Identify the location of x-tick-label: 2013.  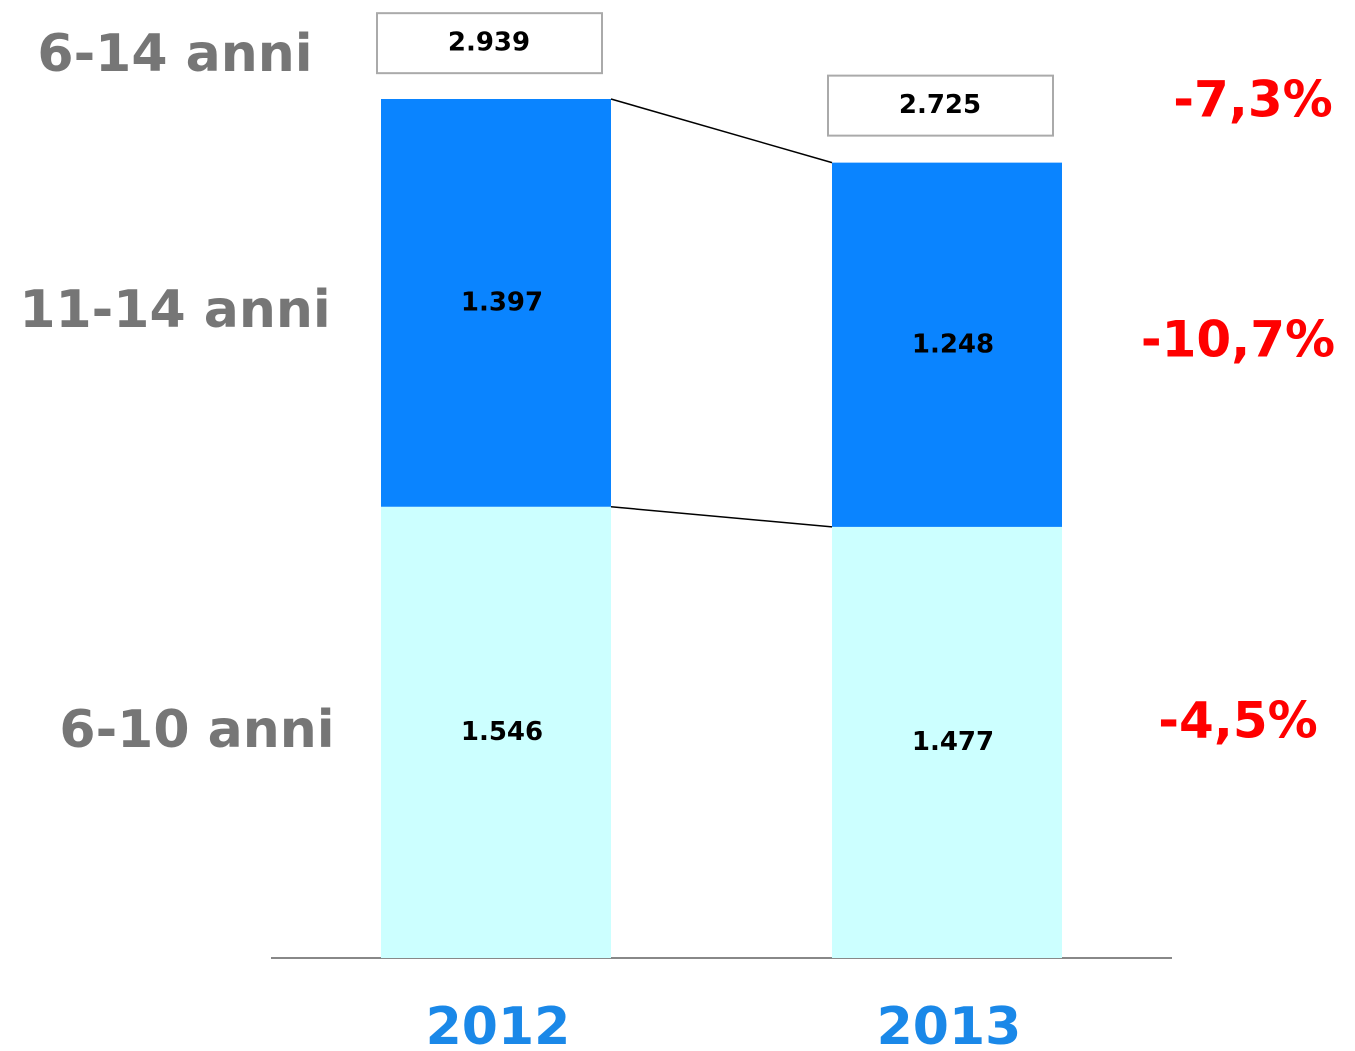
(949, 1024).